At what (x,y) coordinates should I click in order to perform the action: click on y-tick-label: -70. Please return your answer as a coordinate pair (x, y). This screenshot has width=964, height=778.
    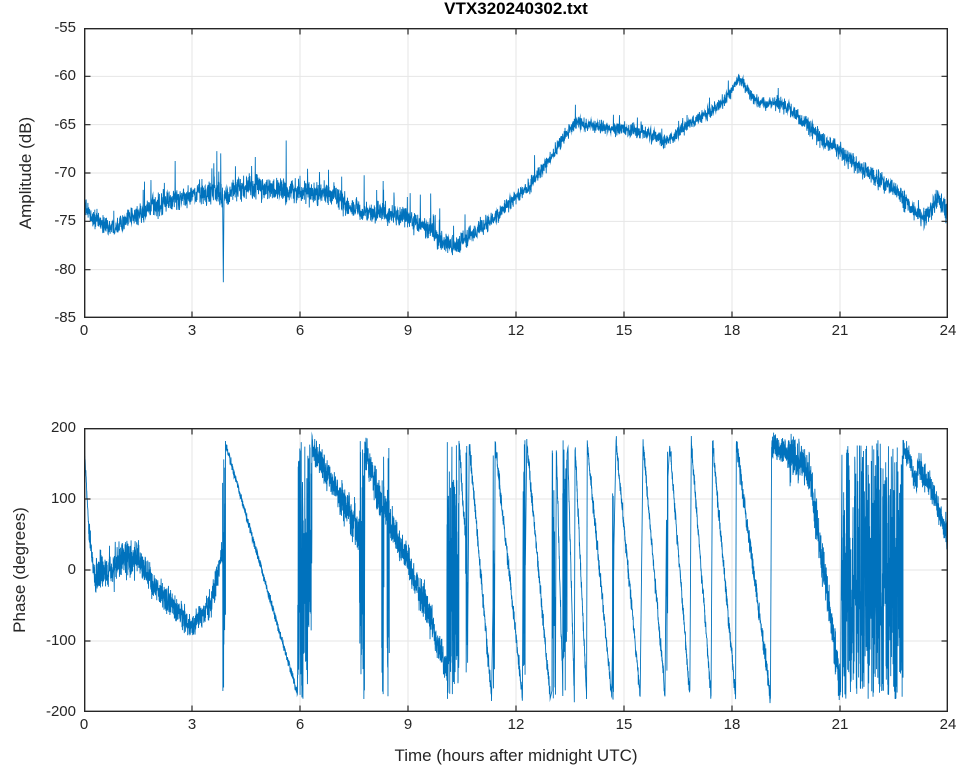
    Looking at the image, I should click on (65, 172).